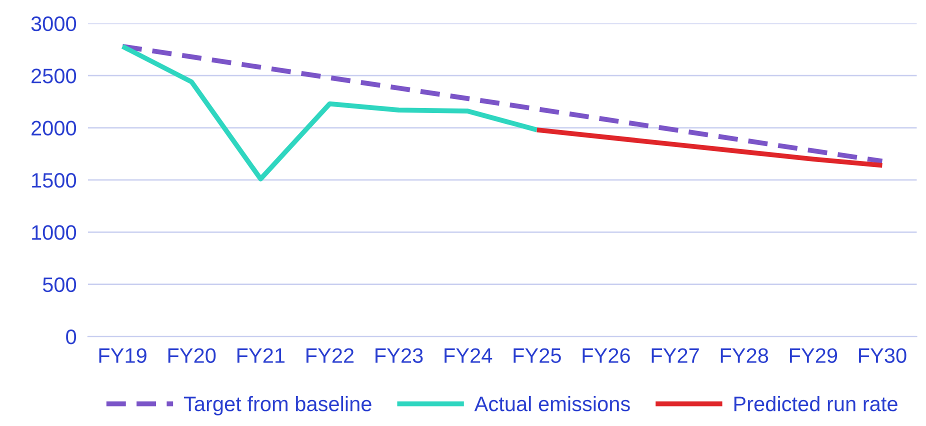 Image resolution: width=926 pixels, height=426 pixels. I want to click on y-tick-label: 500, so click(59, 284).